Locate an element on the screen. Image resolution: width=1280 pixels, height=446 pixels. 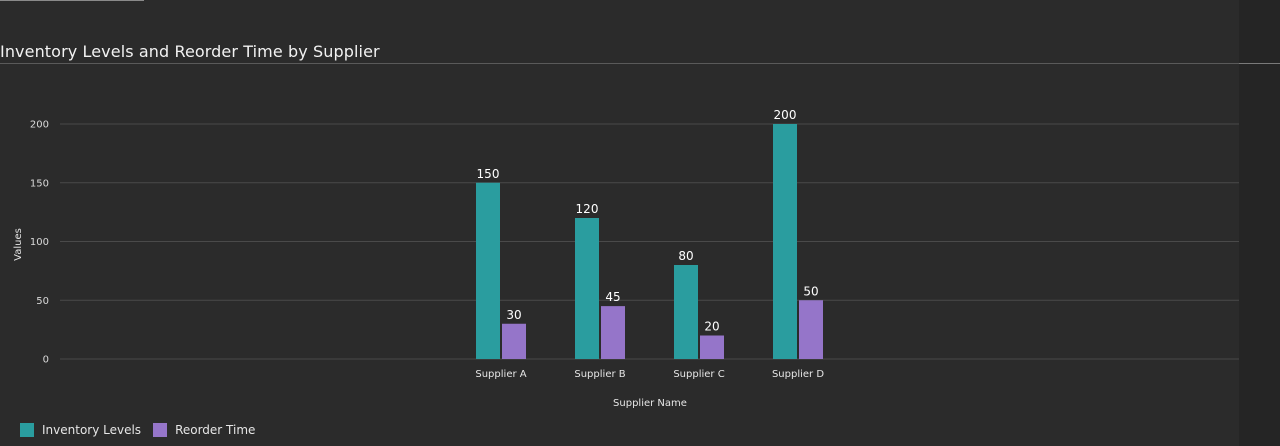
data-label: 80 is located at coordinates (685, 256).